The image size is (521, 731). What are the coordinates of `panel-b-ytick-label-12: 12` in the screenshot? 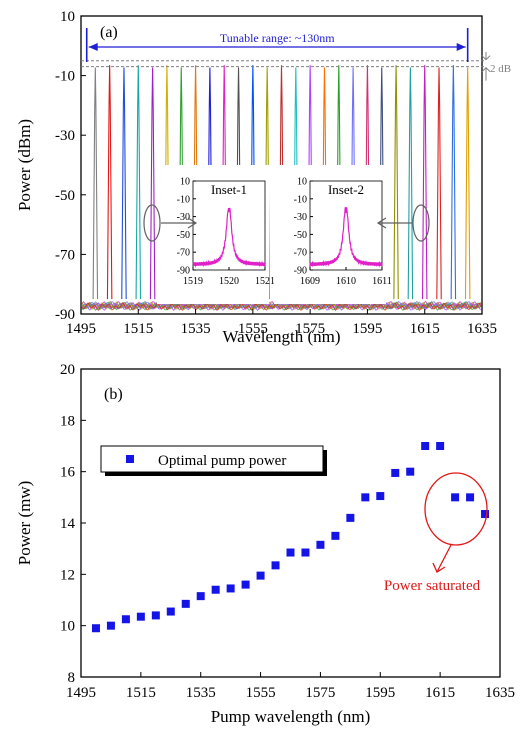 It's located at (67, 575).